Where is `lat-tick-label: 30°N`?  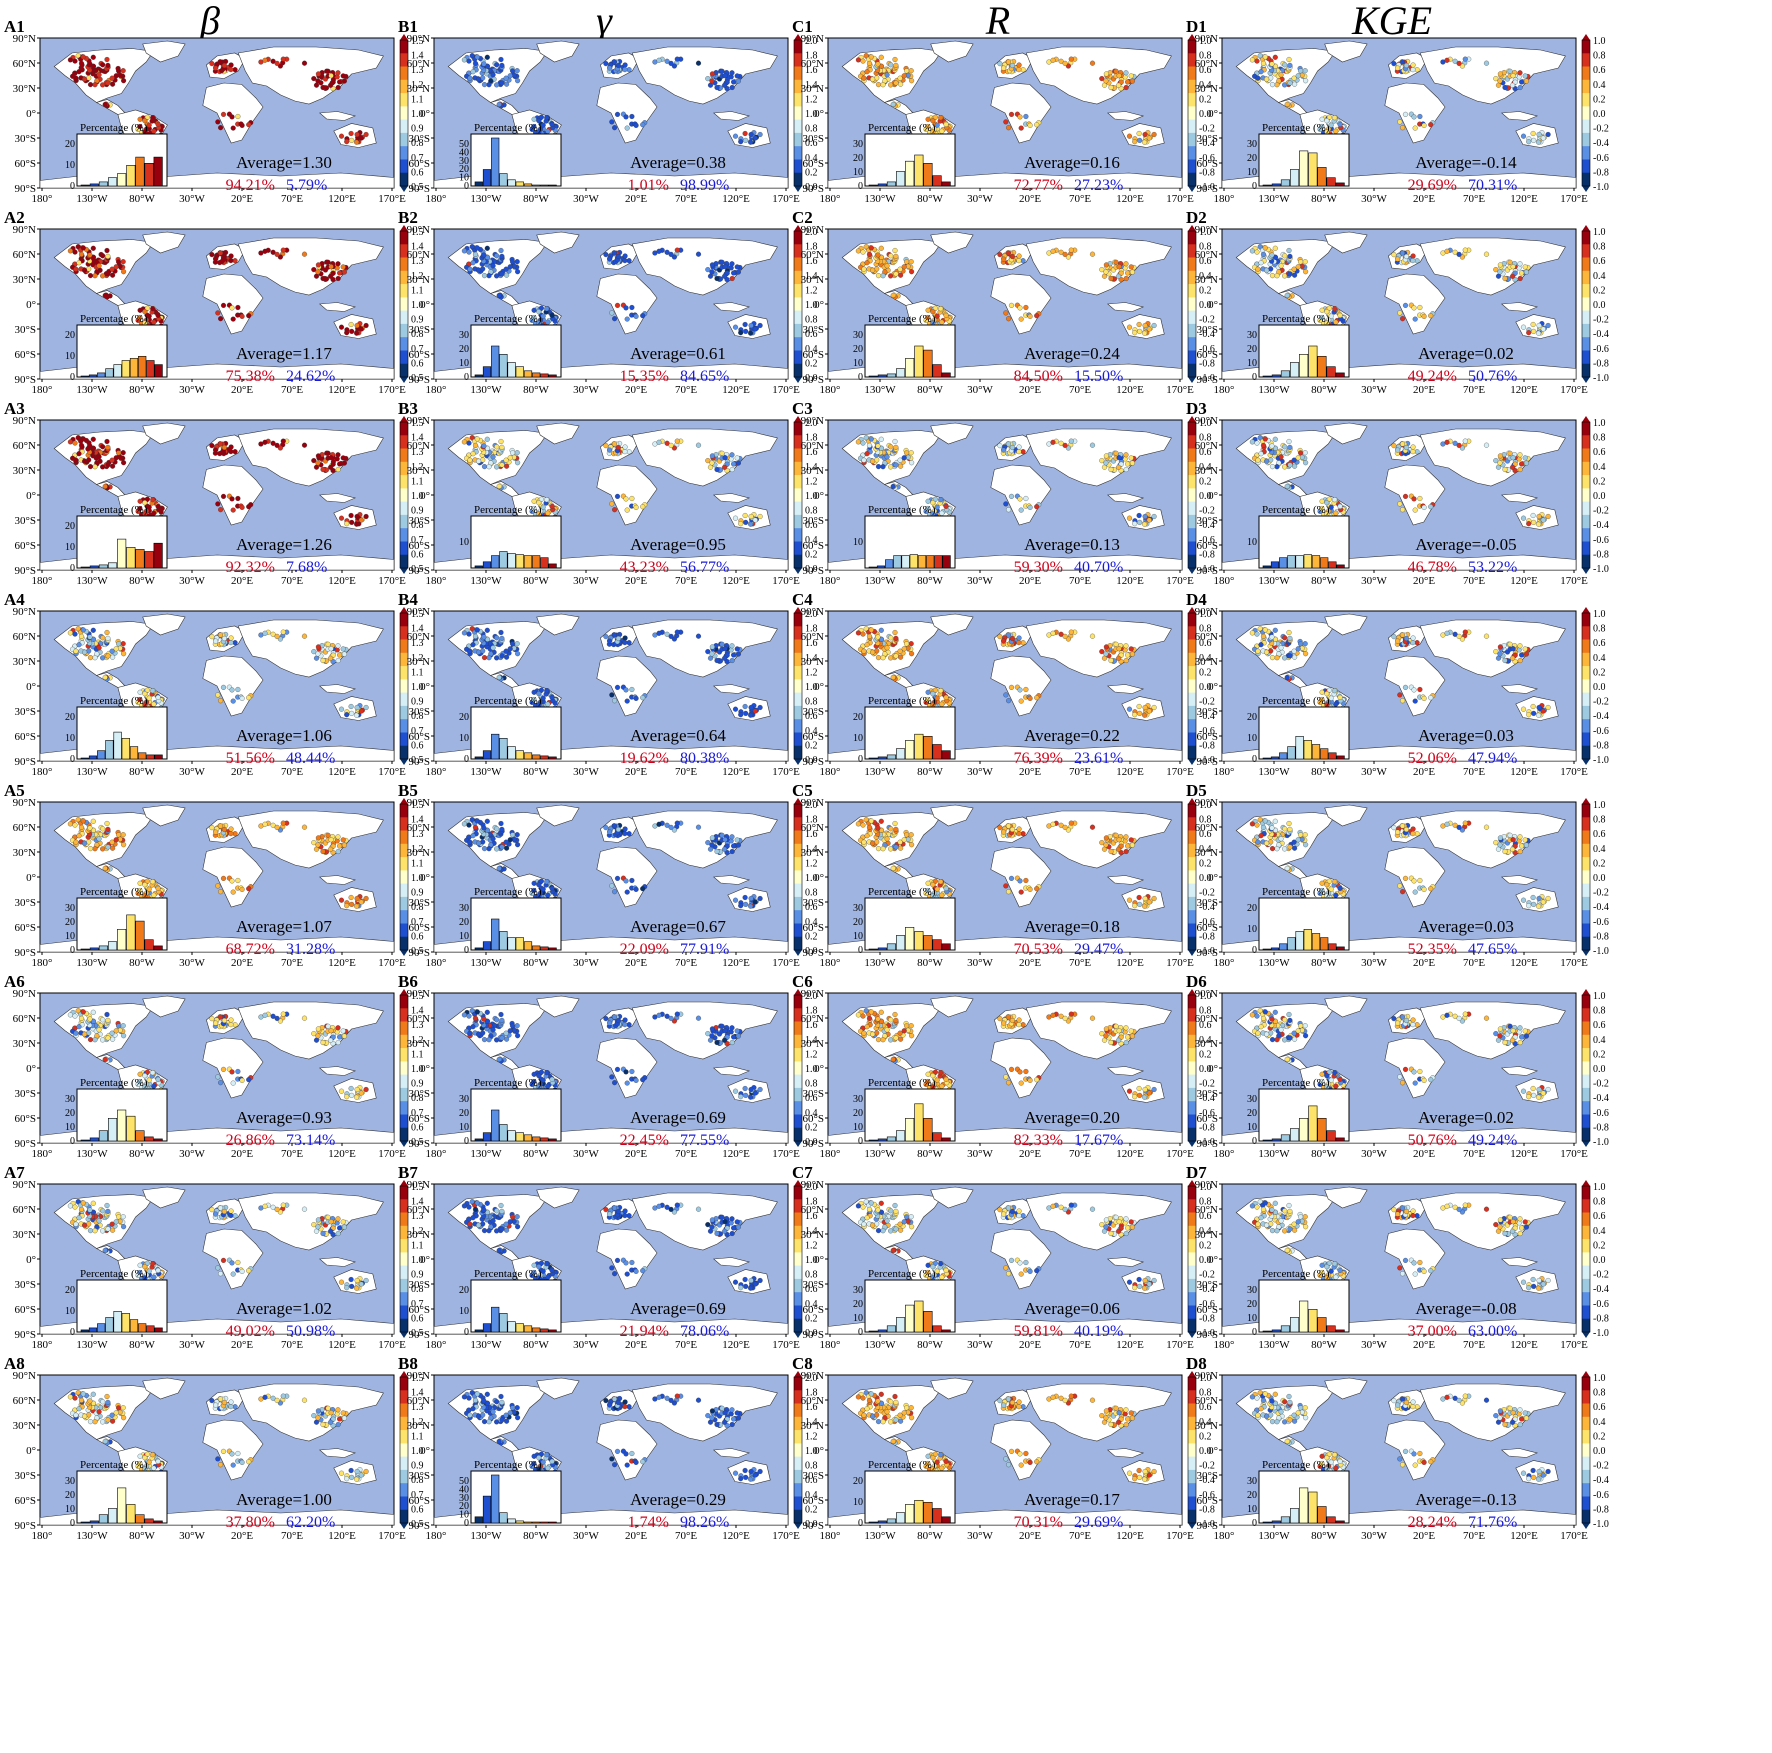 lat-tick-label: 30°N is located at coordinates (812, 89).